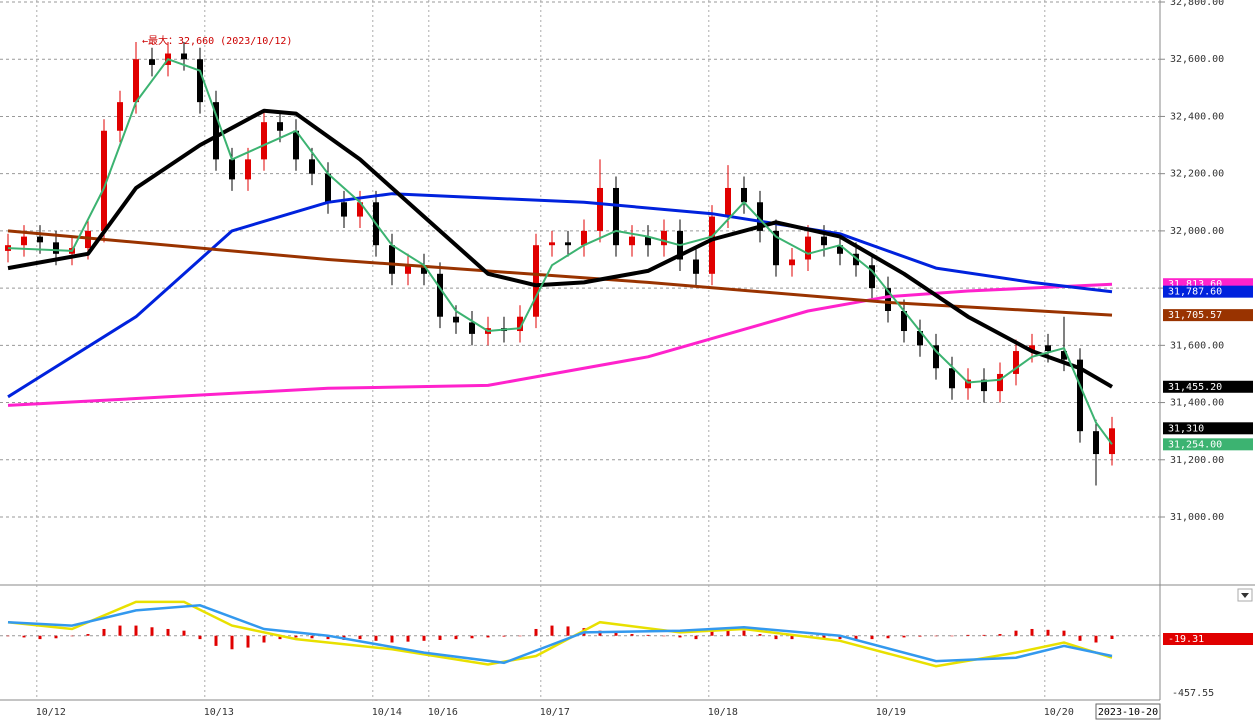 Image resolution: width=1255 pixels, height=726 pixels. Describe the element at coordinates (219, 712) in the screenshot. I see `x-tick-label: 10/13` at that location.